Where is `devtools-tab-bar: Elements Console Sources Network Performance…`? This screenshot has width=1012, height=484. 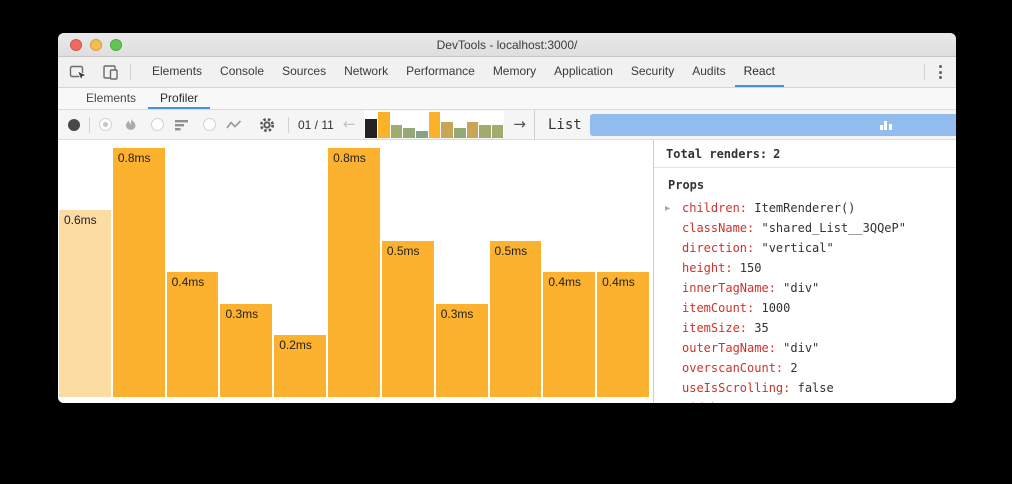
devtools-tab-bar: Elements Console Sources Network Performance… is located at coordinates (507, 72).